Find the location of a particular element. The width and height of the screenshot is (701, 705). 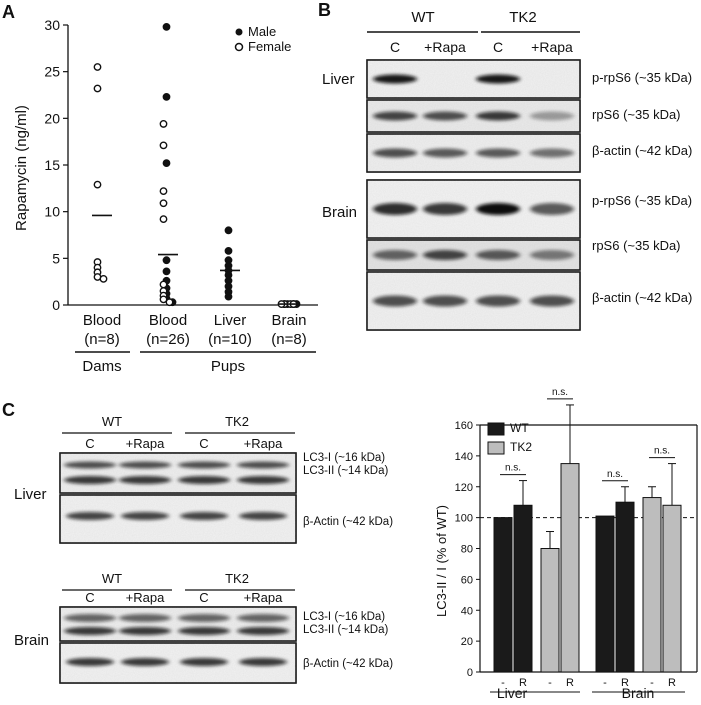

bar-y-tick-label: 0 is located at coordinates (470, 673).